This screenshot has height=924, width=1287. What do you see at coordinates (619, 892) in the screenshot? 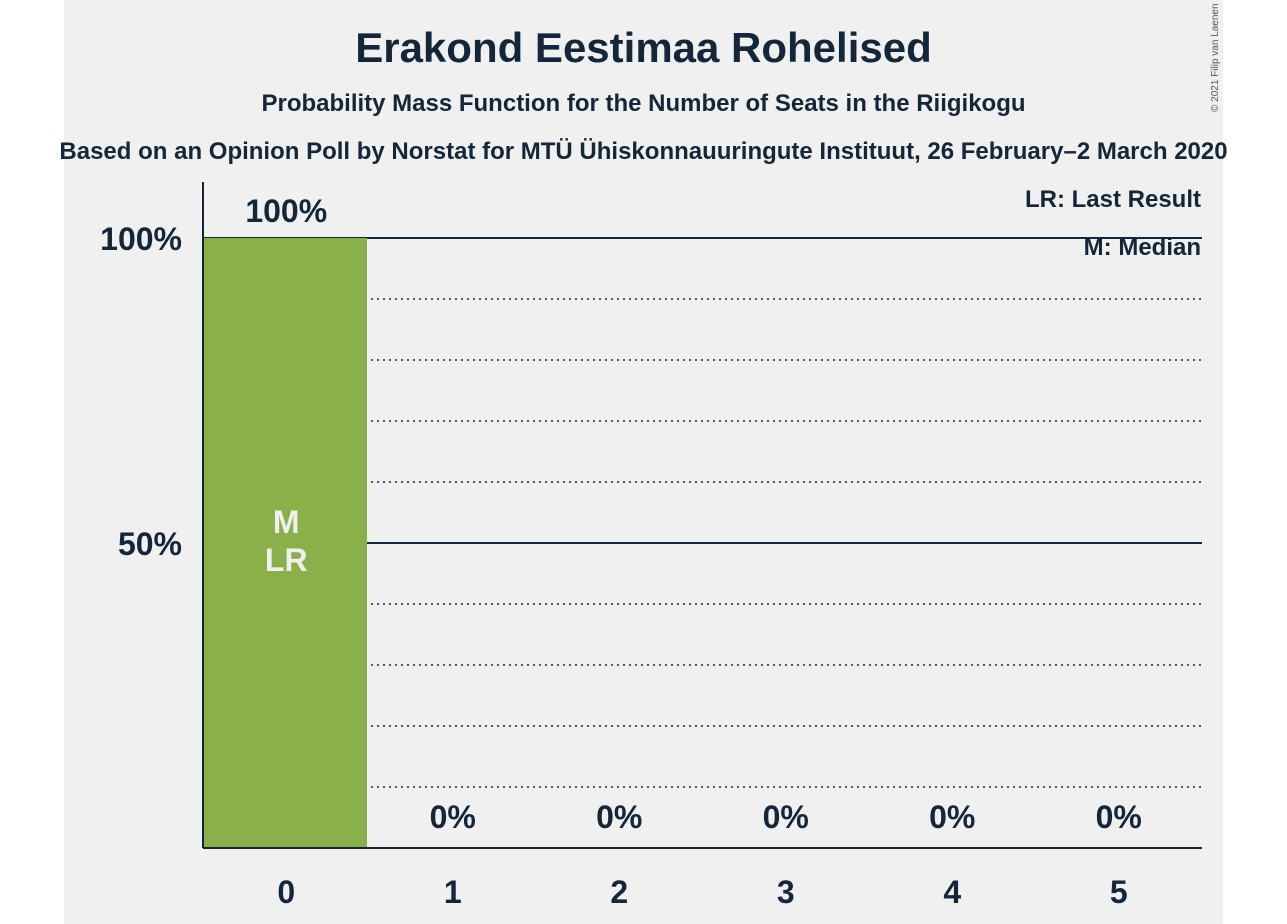
I see `x-tick-label-2: 2` at bounding box center [619, 892].